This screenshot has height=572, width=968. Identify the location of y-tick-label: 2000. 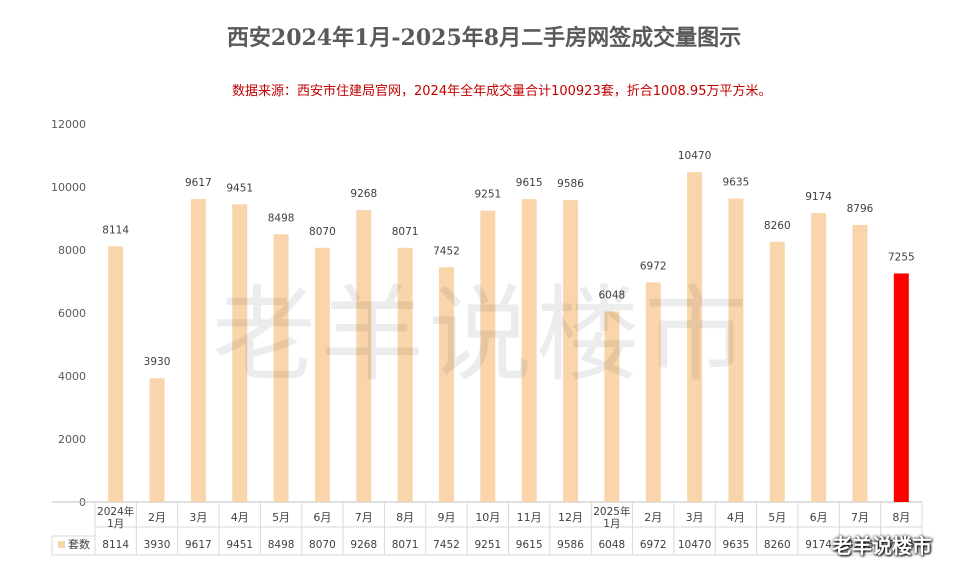
(72, 439).